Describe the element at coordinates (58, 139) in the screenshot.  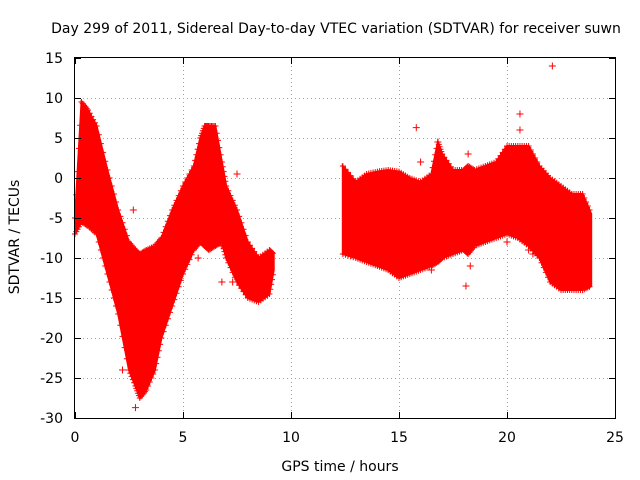
I see `y-tick-label: 5` at that location.